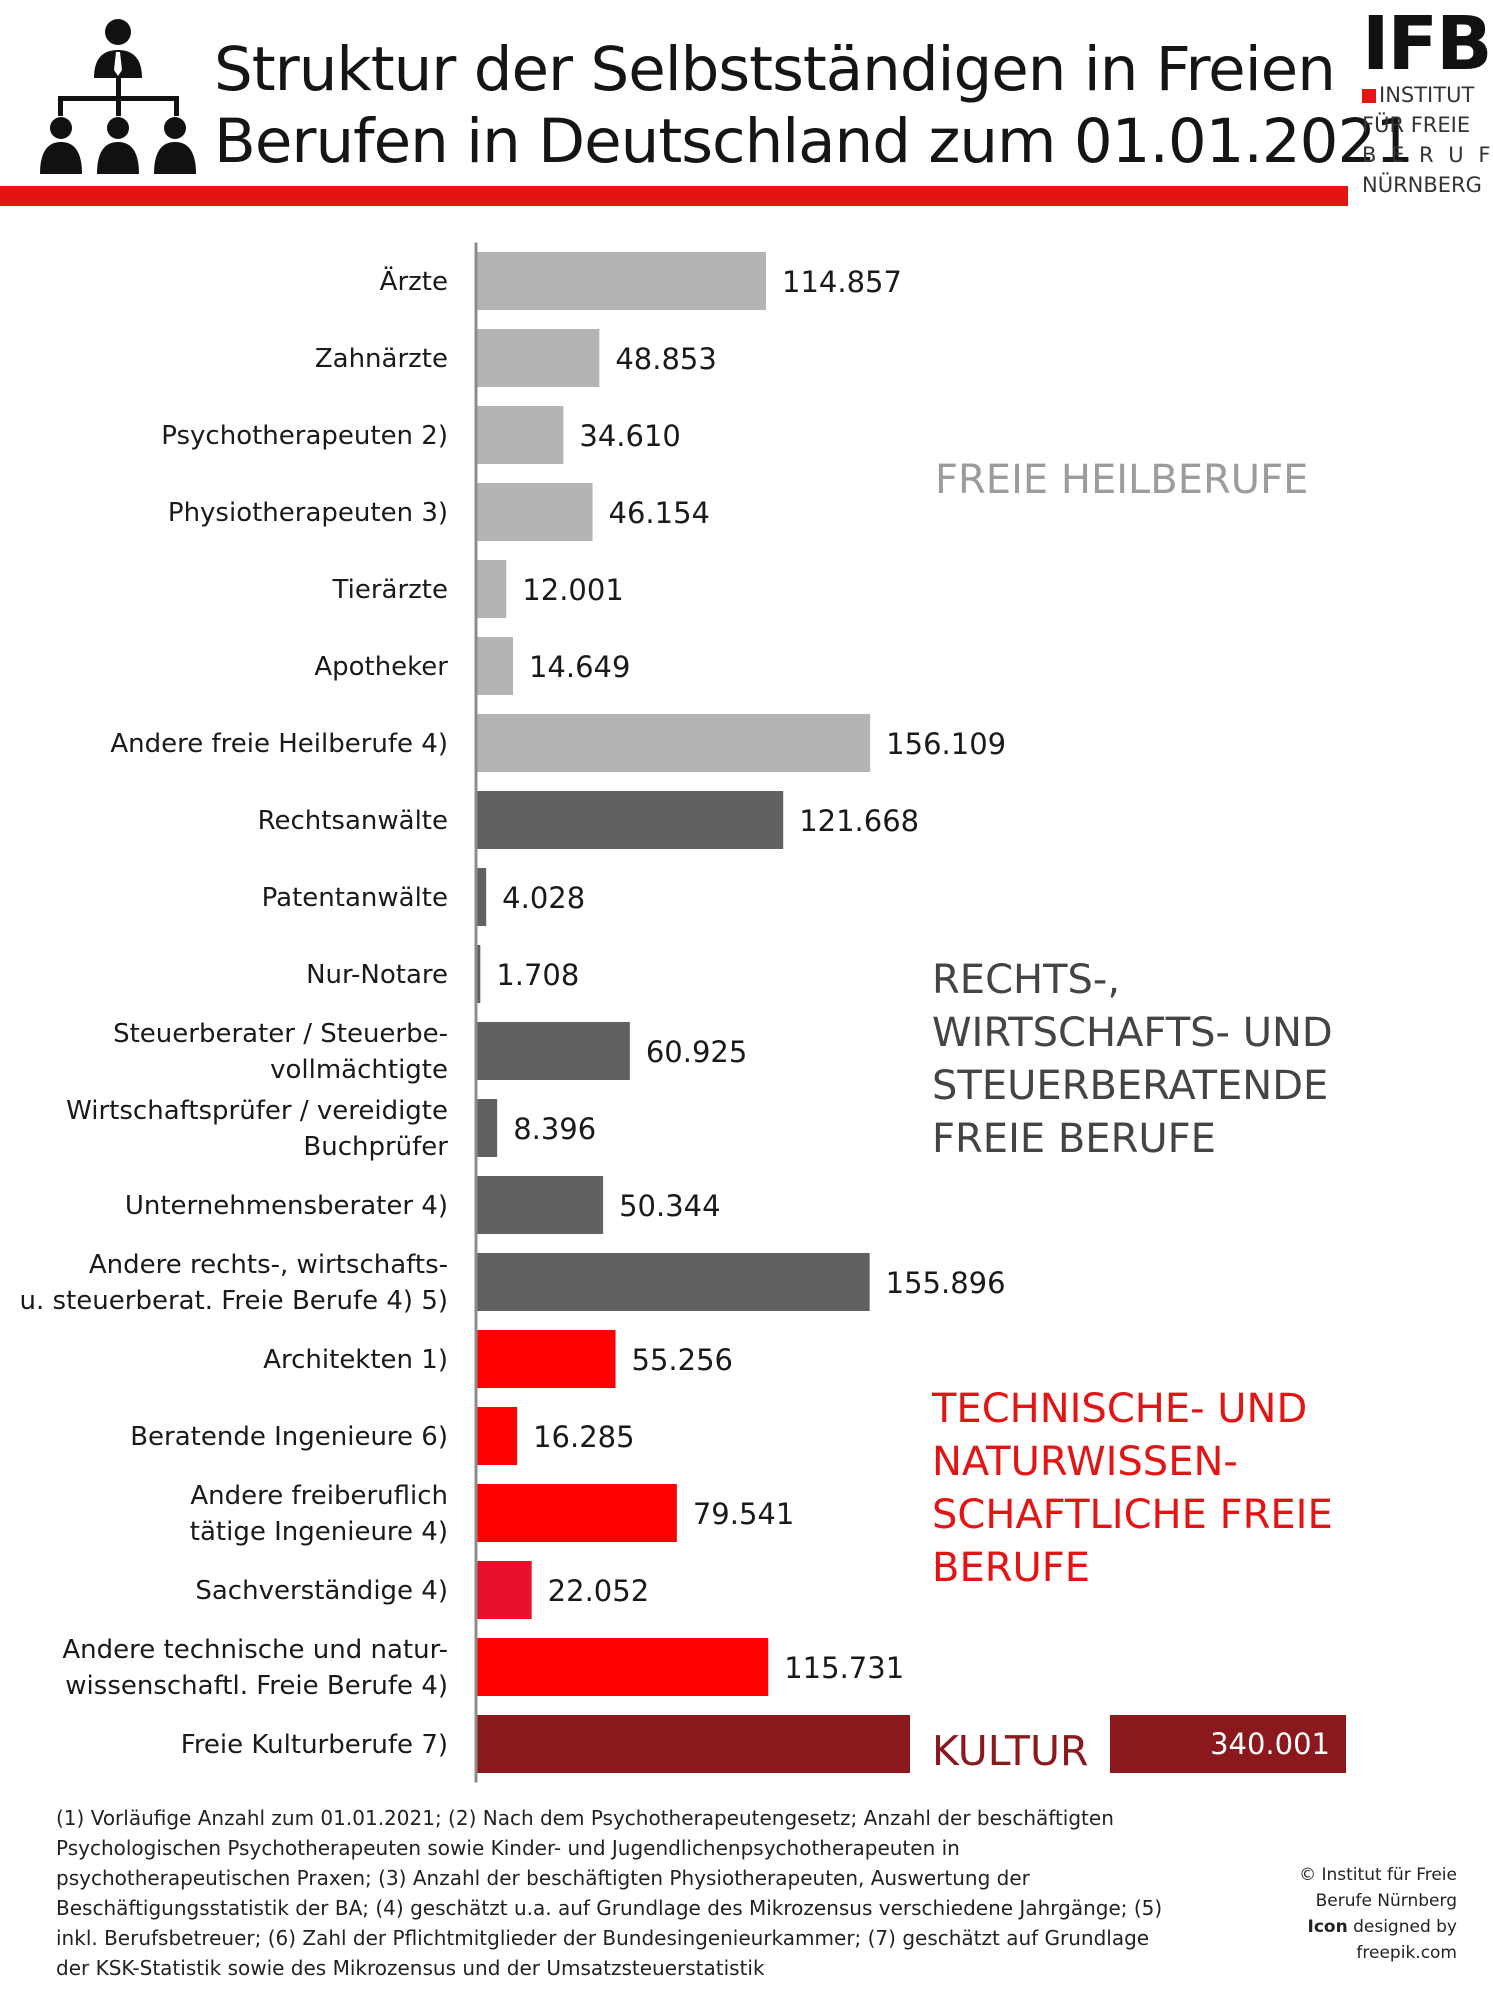 The width and height of the screenshot is (1493, 2000). What do you see at coordinates (118, 64) in the screenshot?
I see `tie-top-icon` at bounding box center [118, 64].